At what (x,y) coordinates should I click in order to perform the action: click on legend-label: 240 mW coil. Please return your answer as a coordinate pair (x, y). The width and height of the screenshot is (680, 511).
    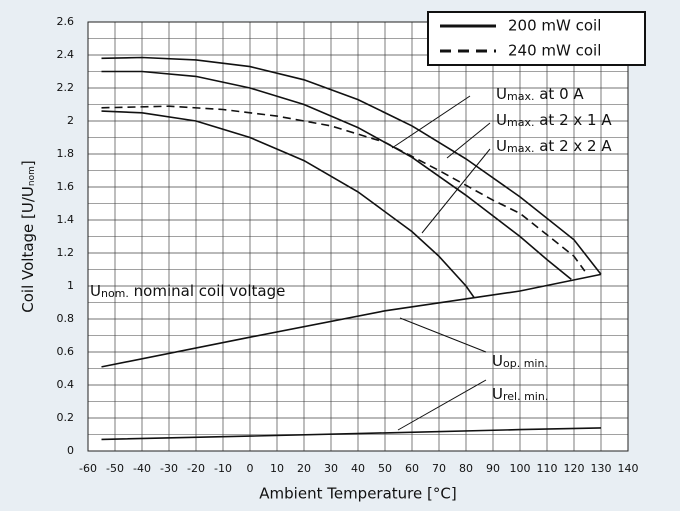
    Looking at the image, I should click on (554, 51).